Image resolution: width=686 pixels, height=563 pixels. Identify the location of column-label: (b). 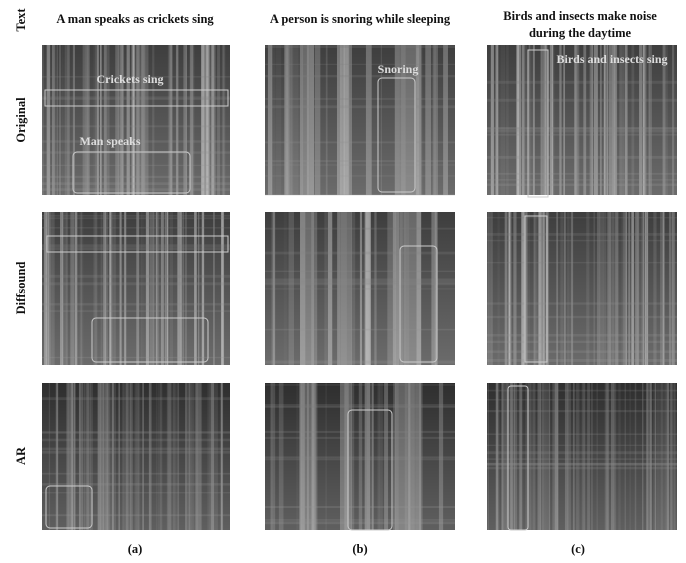
(359, 549).